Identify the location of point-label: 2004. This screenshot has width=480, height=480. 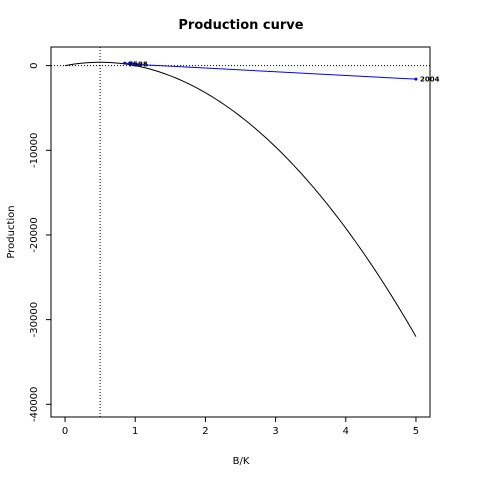
(430, 80).